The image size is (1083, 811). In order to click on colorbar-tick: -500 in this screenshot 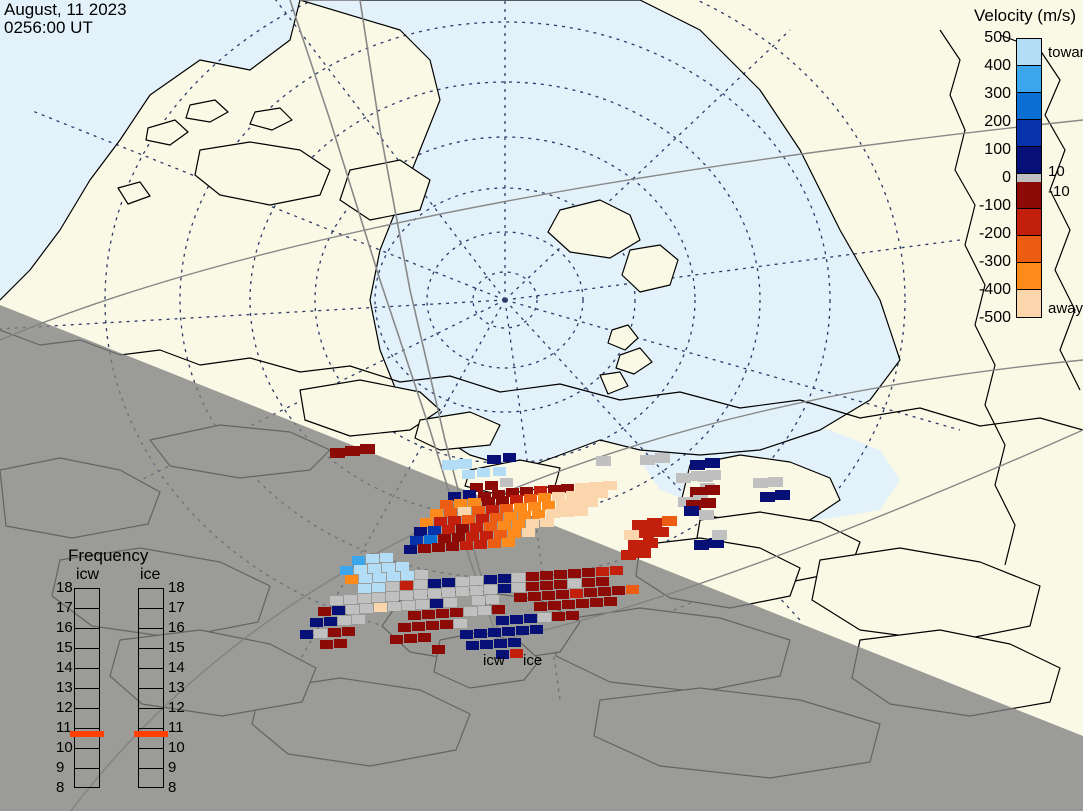, I will do `click(994, 317)`.